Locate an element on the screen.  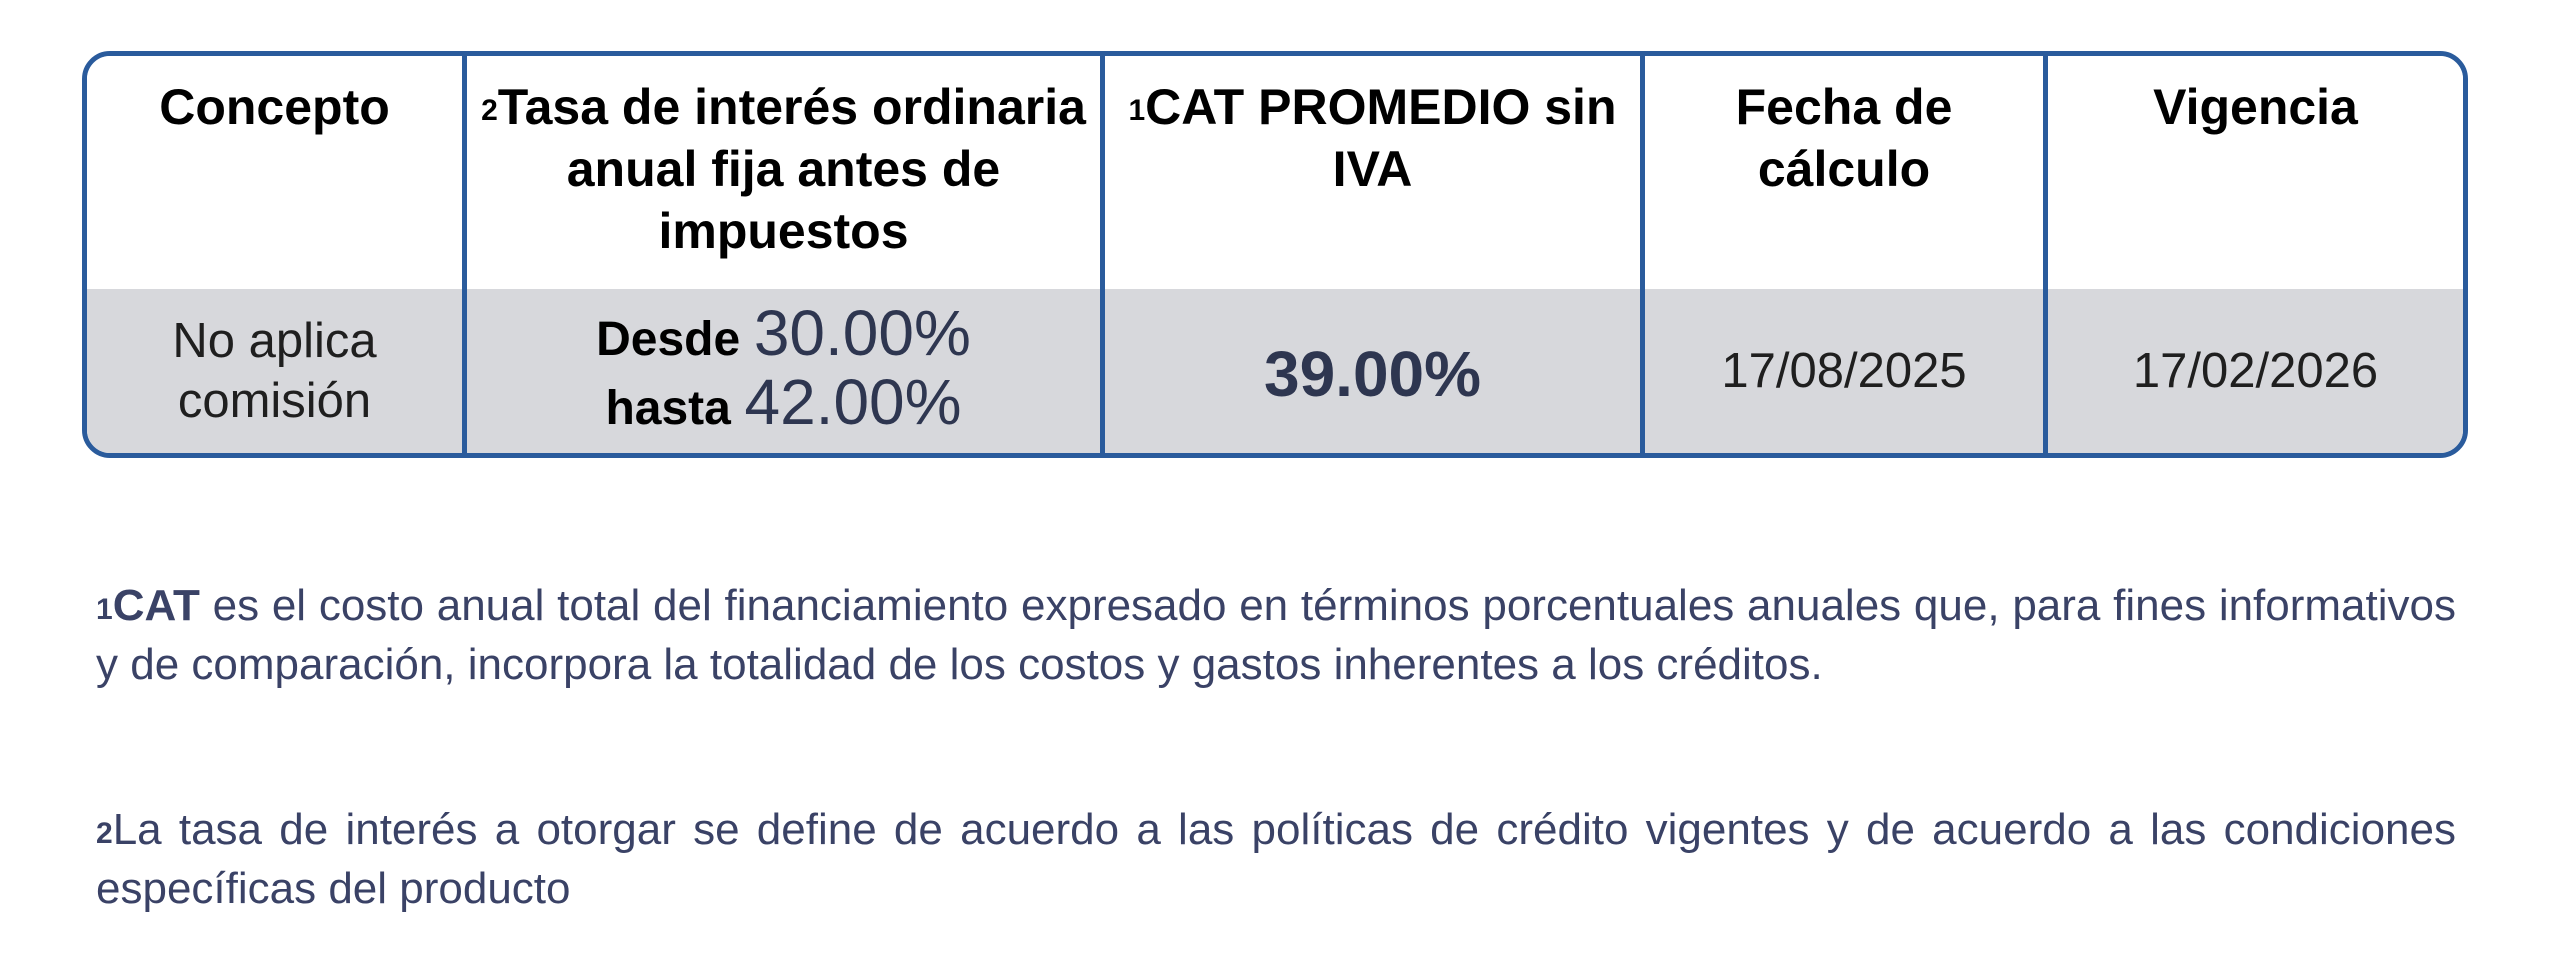
cell-cat: 39.00% is located at coordinates (1375, 371).